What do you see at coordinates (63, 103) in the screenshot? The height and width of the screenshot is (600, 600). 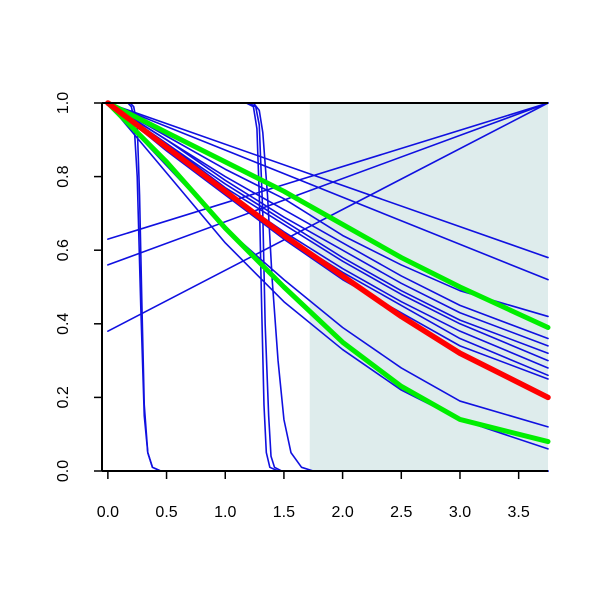 I see `y-tick-label: 1.0` at bounding box center [63, 103].